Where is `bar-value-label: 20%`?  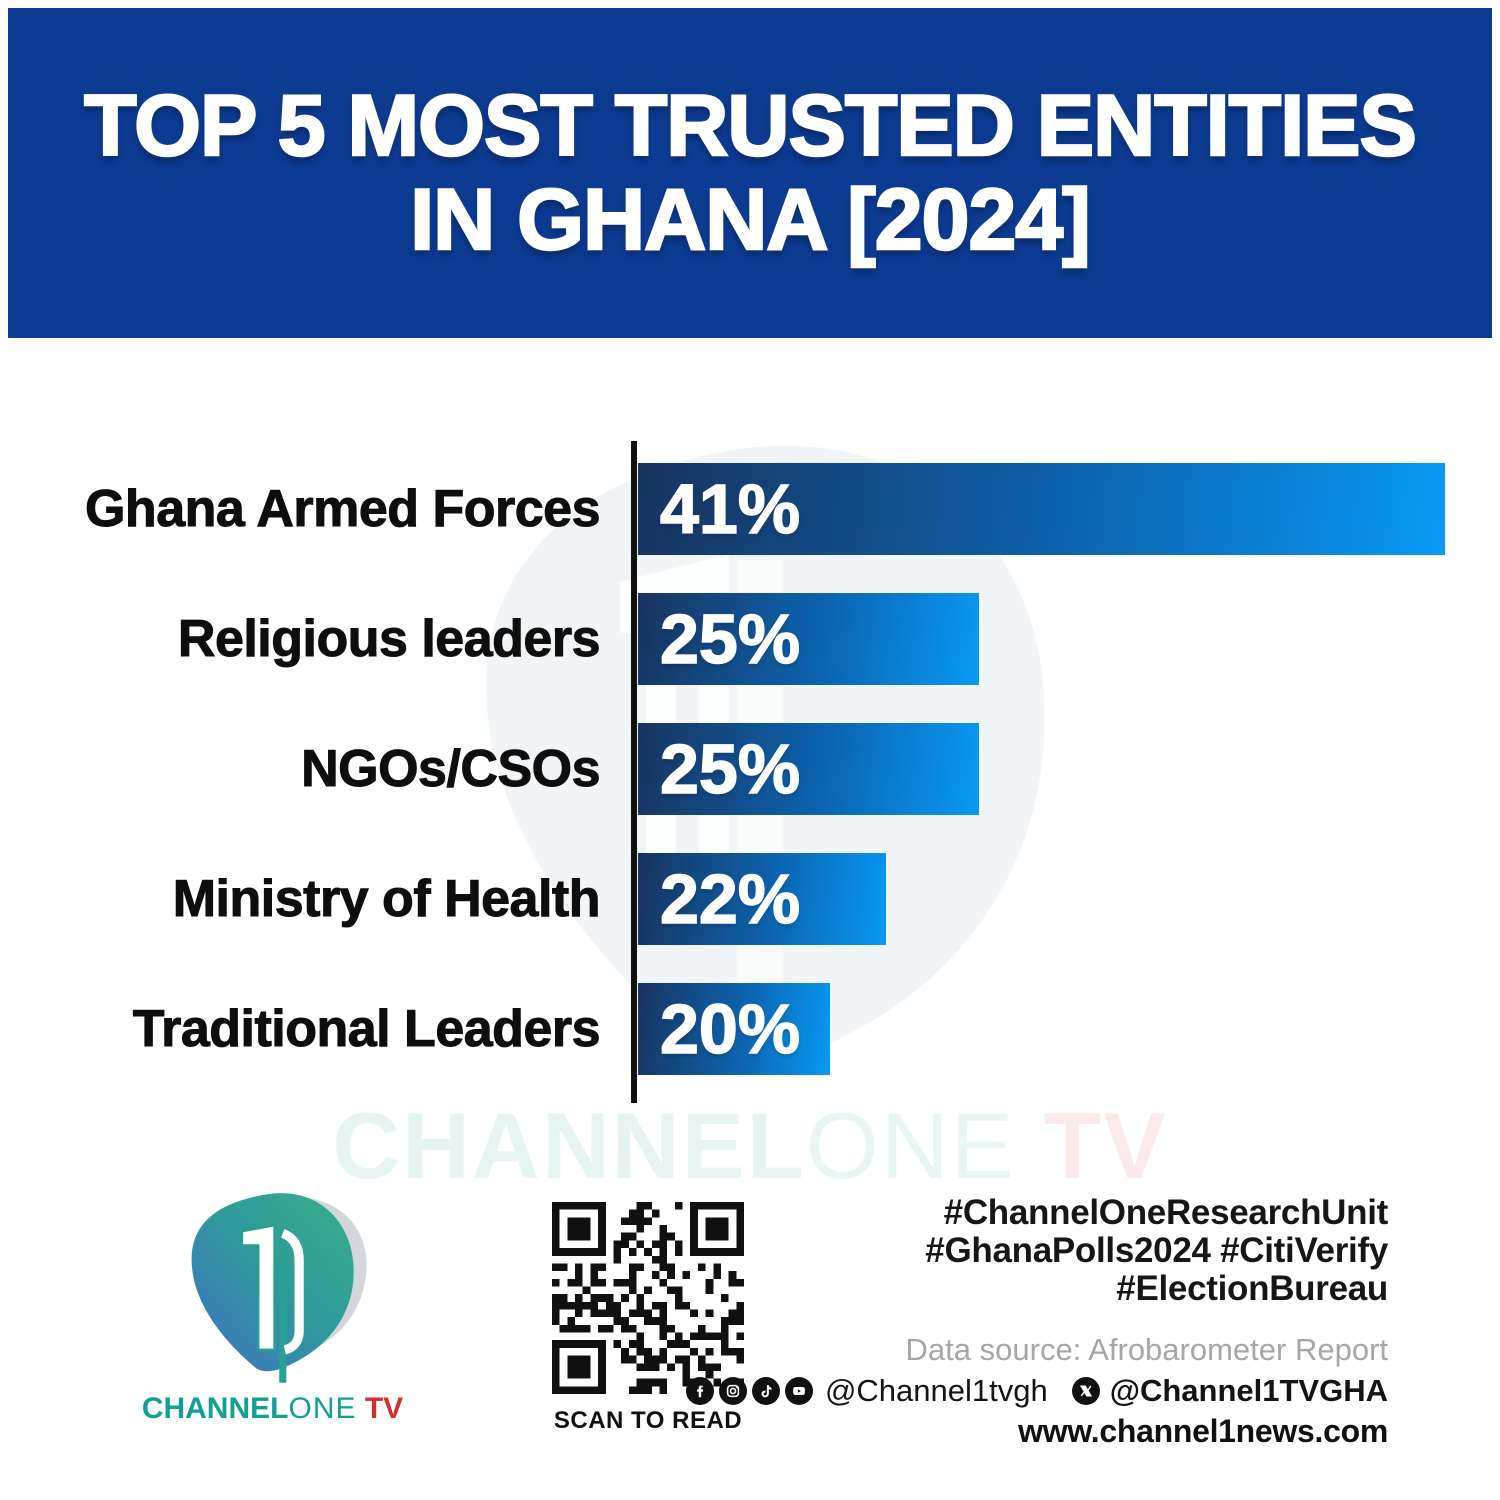 bar-value-label: 20% is located at coordinates (730, 1029).